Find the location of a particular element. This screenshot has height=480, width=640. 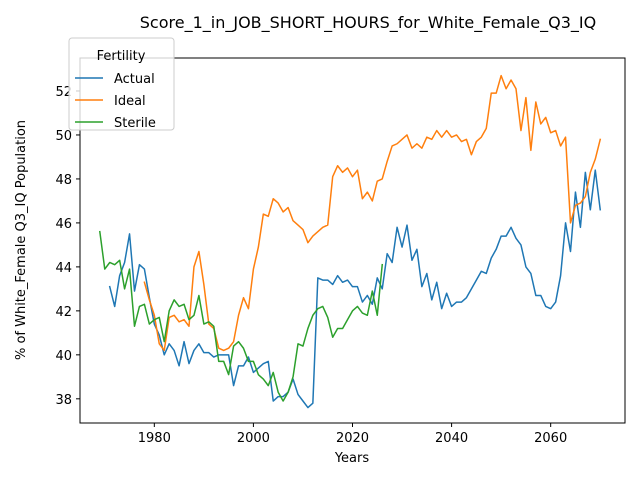

y-tick-label: 48 is located at coordinates (63, 180).